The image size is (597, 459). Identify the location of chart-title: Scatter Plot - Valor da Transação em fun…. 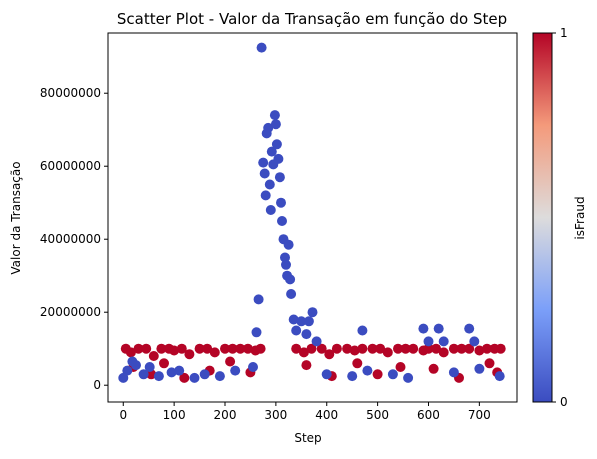
(312, 19).